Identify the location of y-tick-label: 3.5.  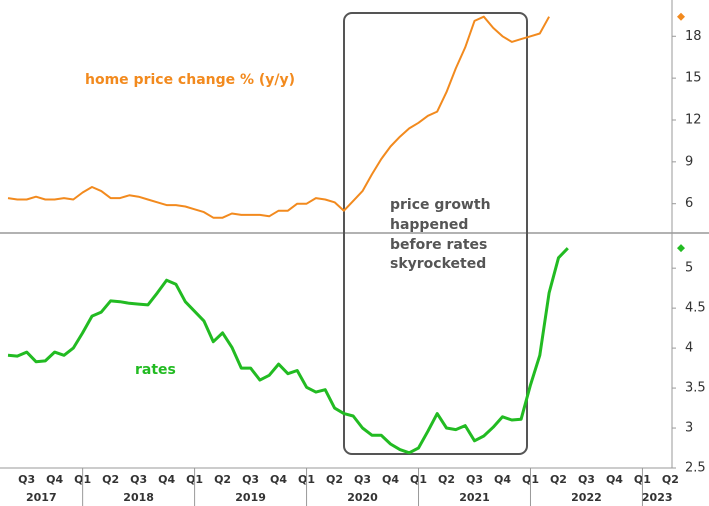
(695, 388).